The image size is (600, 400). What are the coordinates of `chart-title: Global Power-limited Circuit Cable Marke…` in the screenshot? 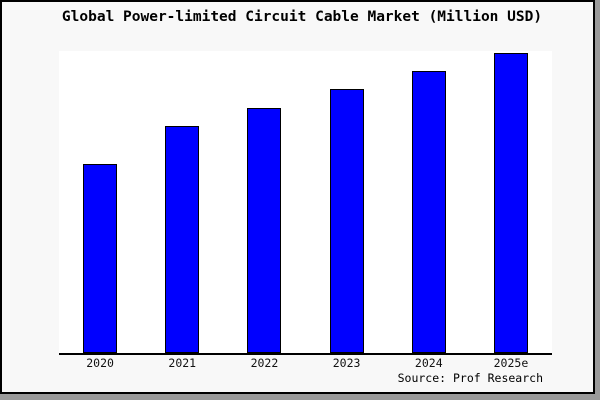 It's located at (302, 17).